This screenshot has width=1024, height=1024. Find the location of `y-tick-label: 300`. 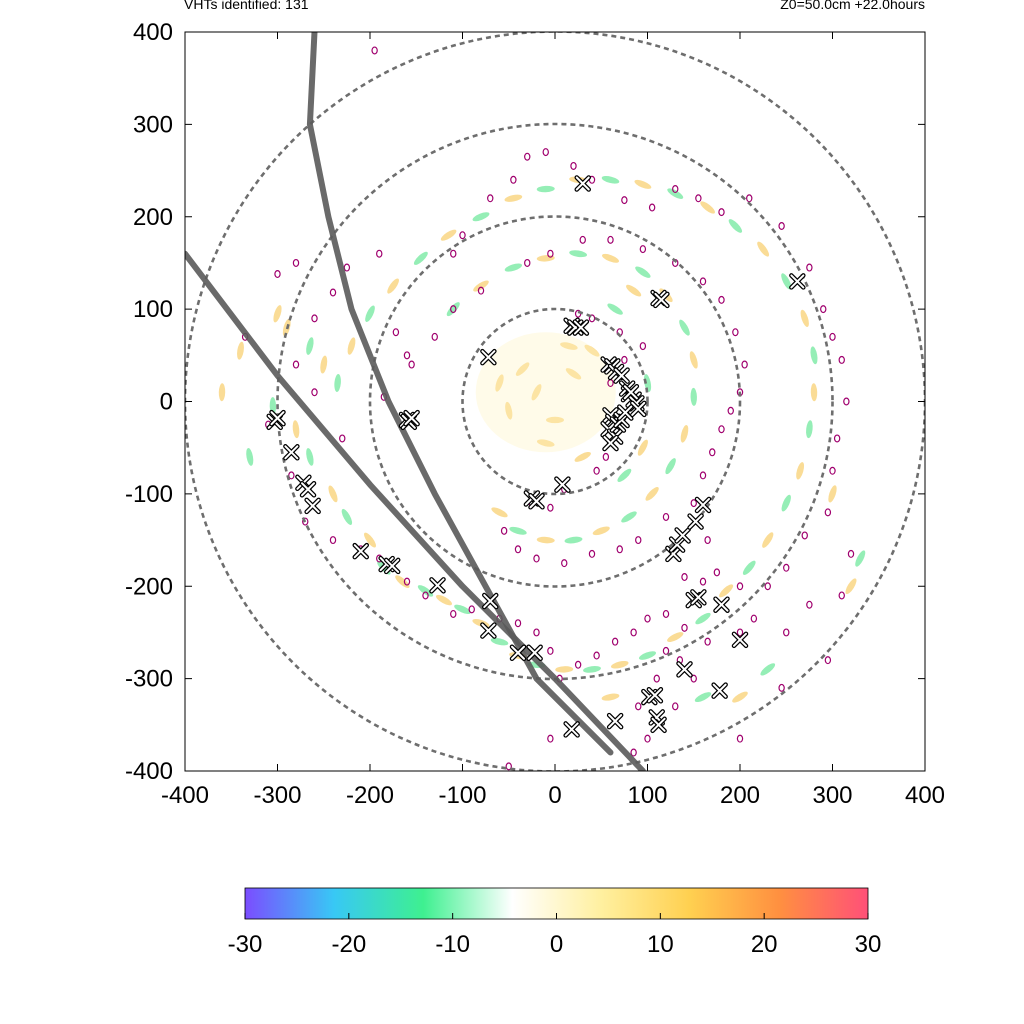

y-tick-label: 300 is located at coordinates (153, 124).